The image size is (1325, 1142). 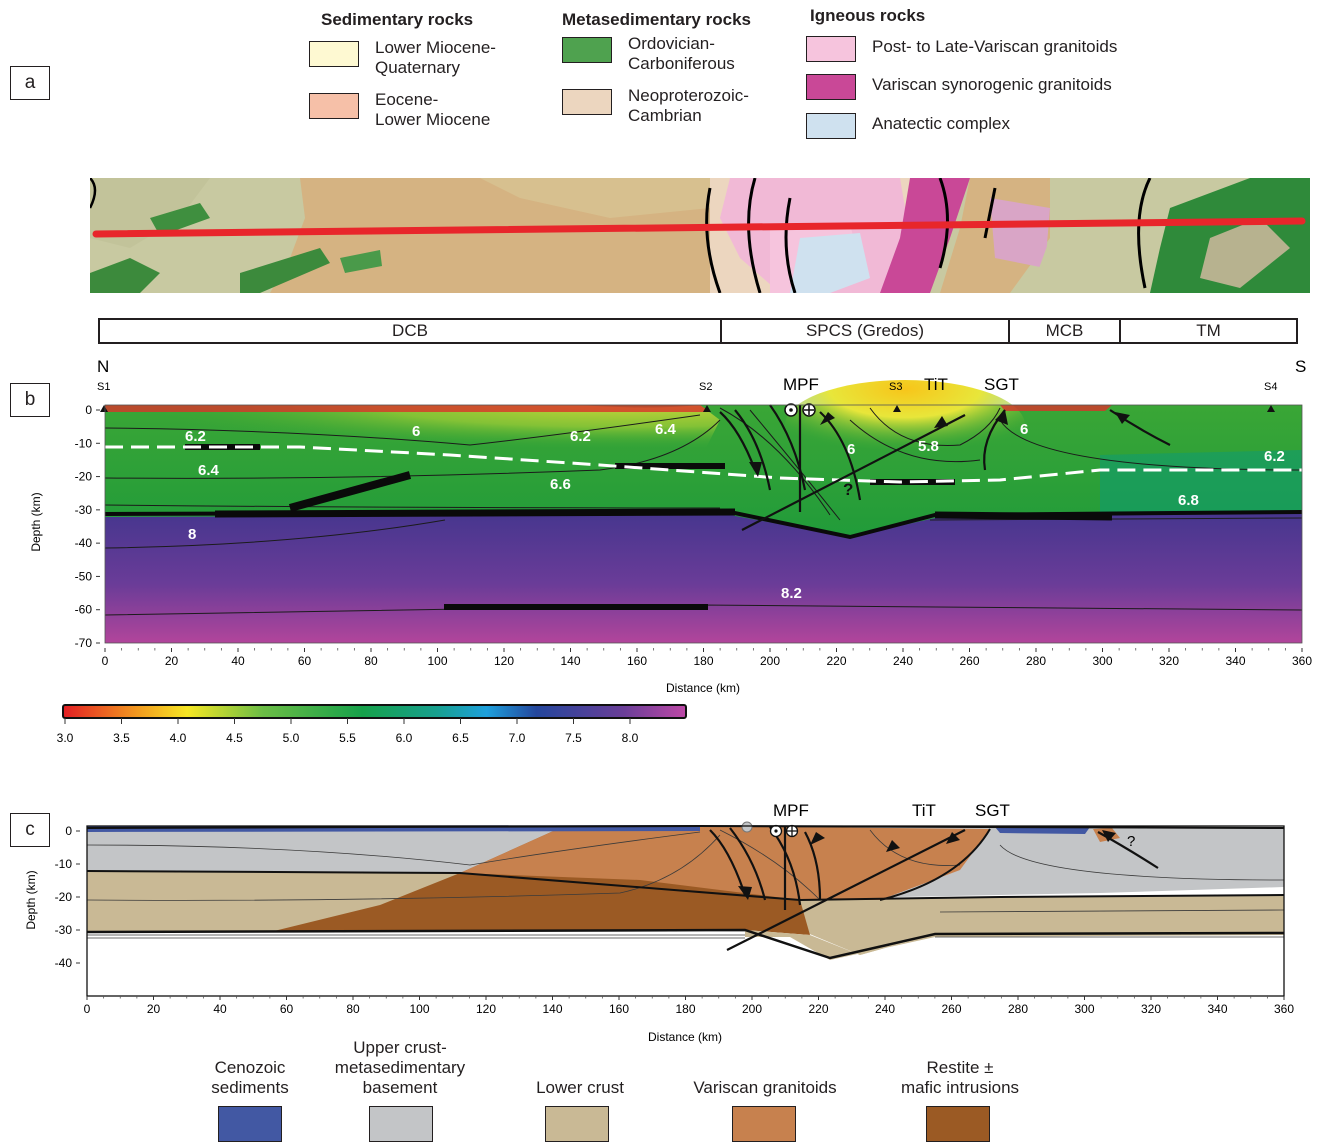 I want to click on swatch-synorogenic, so click(x=831, y=87).